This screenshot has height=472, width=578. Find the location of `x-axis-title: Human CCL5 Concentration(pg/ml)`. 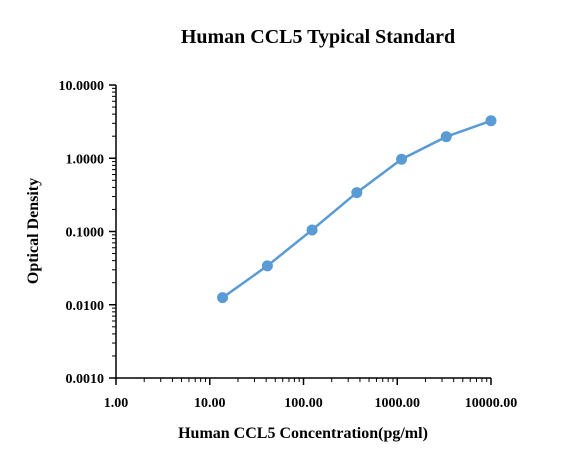

x-axis-title: Human CCL5 Concentration(pg/ml) is located at coordinates (303, 433).